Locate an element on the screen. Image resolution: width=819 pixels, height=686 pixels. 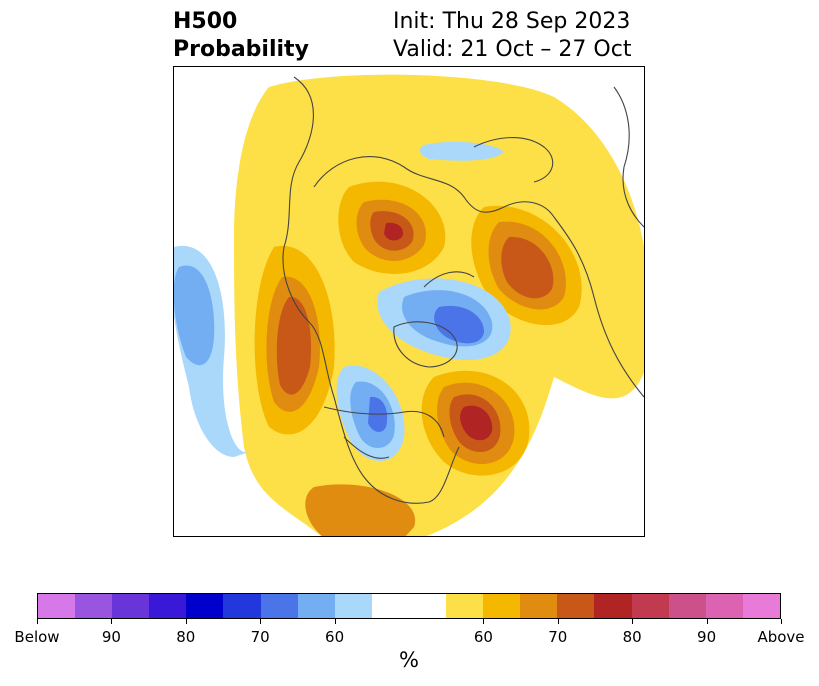
above-90-west is located at coordinates (294, 345).